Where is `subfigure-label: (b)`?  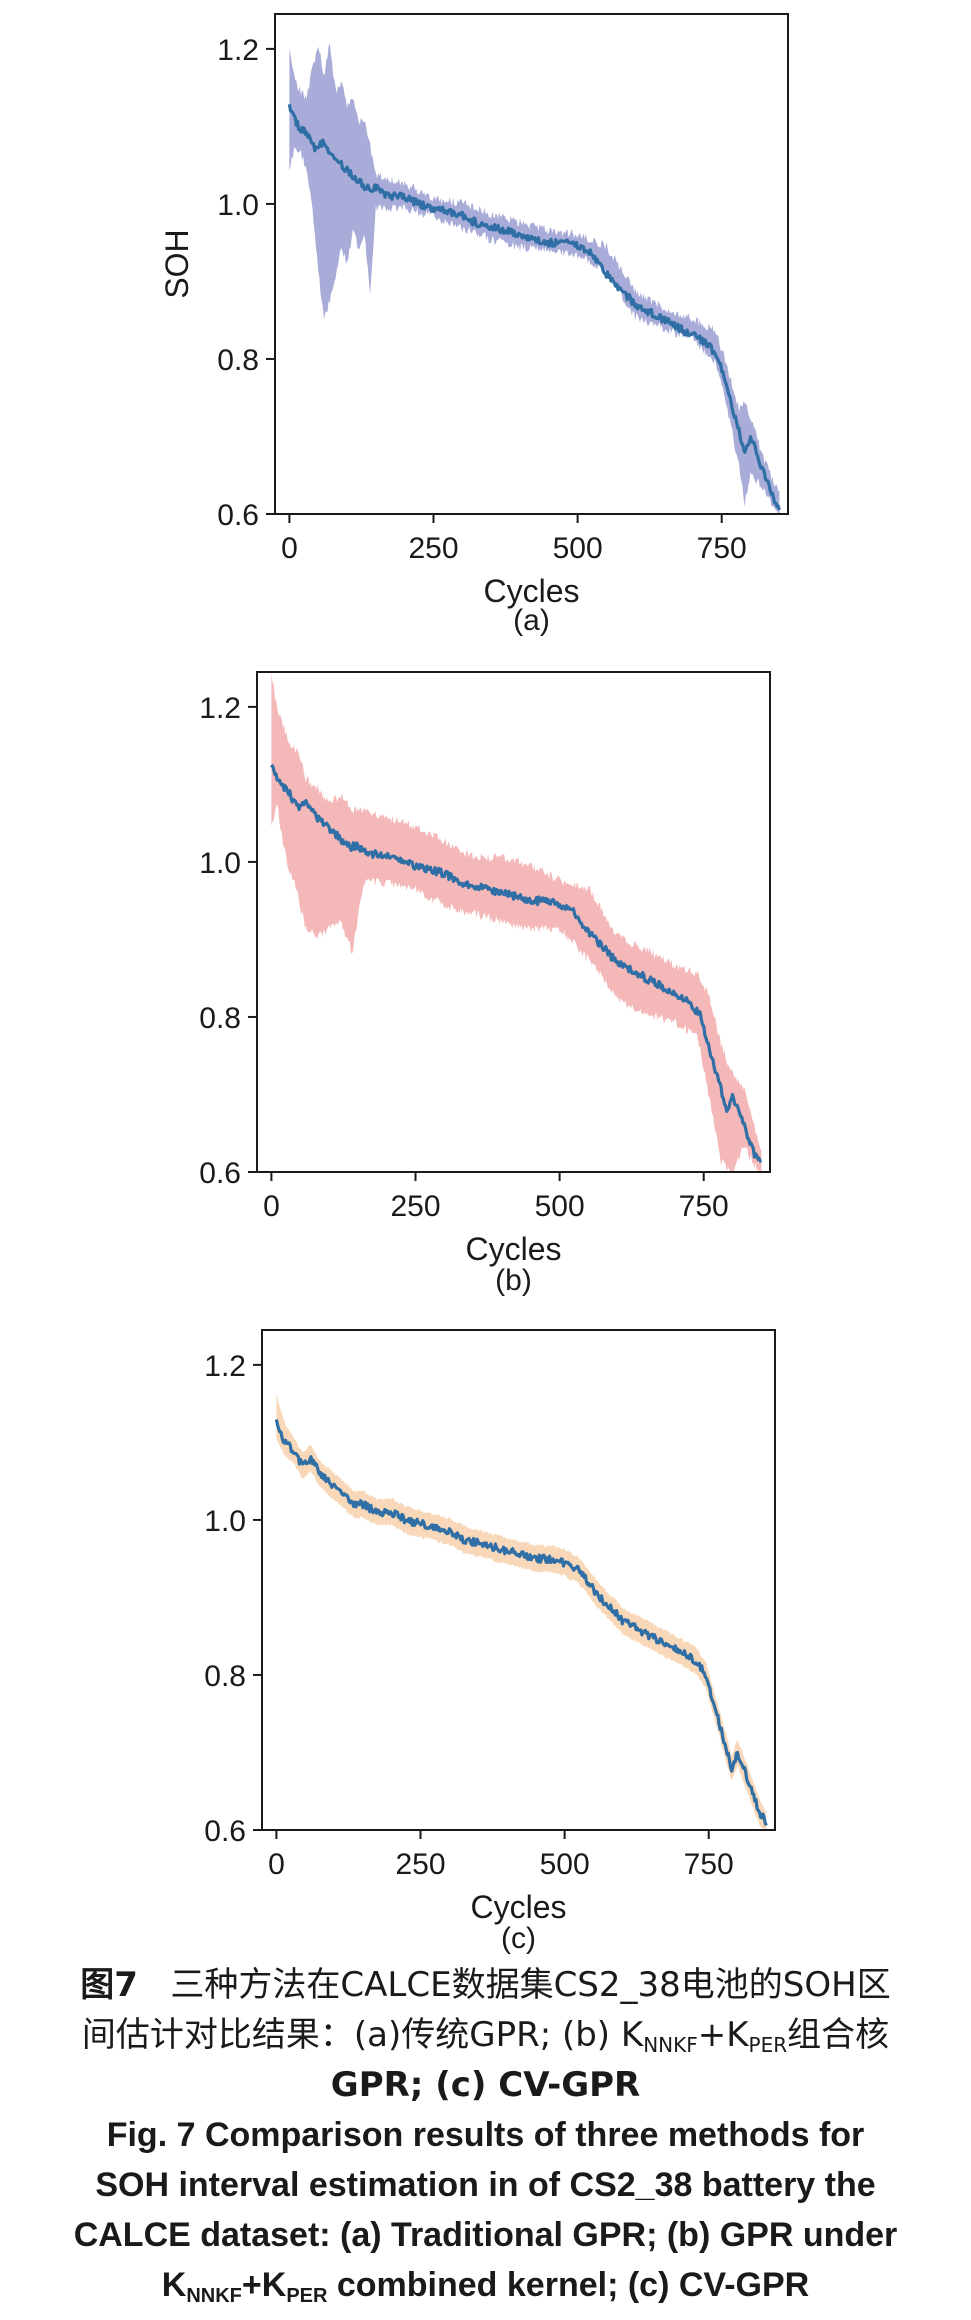 subfigure-label: (b) is located at coordinates (513, 1280).